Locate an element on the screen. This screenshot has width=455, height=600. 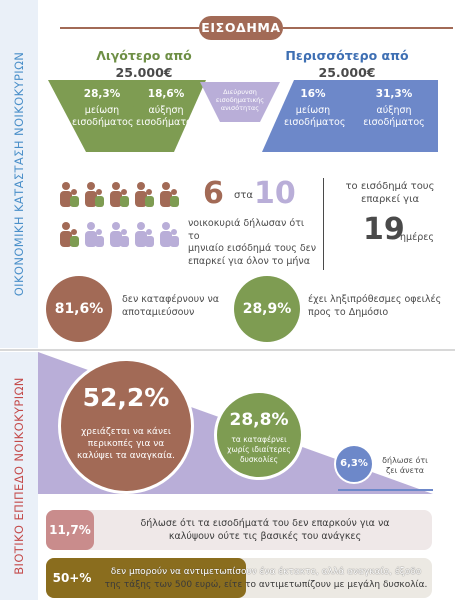
income-card-line2: εισοδηματικής is located at coordinates (240, 100).